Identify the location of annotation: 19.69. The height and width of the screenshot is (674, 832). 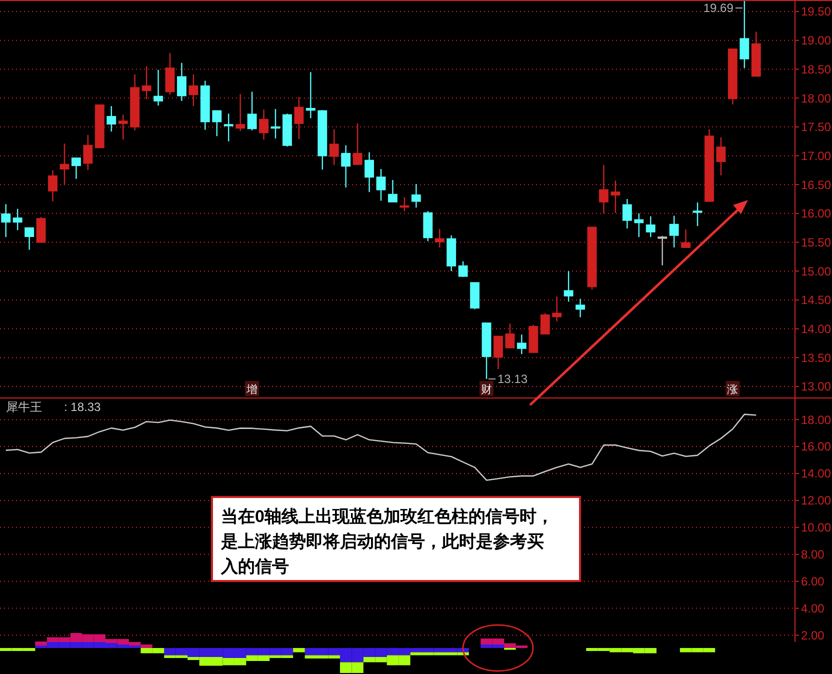
(718, 8).